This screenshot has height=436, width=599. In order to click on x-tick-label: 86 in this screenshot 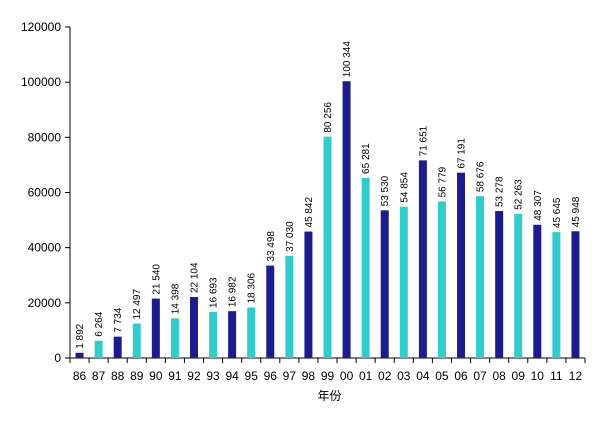, I will do `click(80, 376)`.